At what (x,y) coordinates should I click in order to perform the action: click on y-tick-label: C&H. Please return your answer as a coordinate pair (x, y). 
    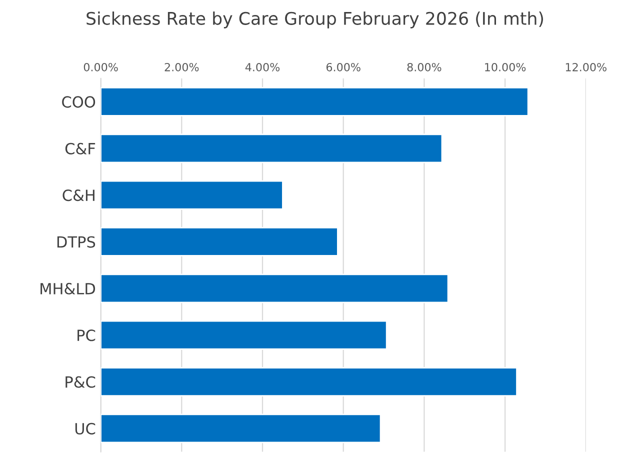
    Looking at the image, I should click on (78, 196).